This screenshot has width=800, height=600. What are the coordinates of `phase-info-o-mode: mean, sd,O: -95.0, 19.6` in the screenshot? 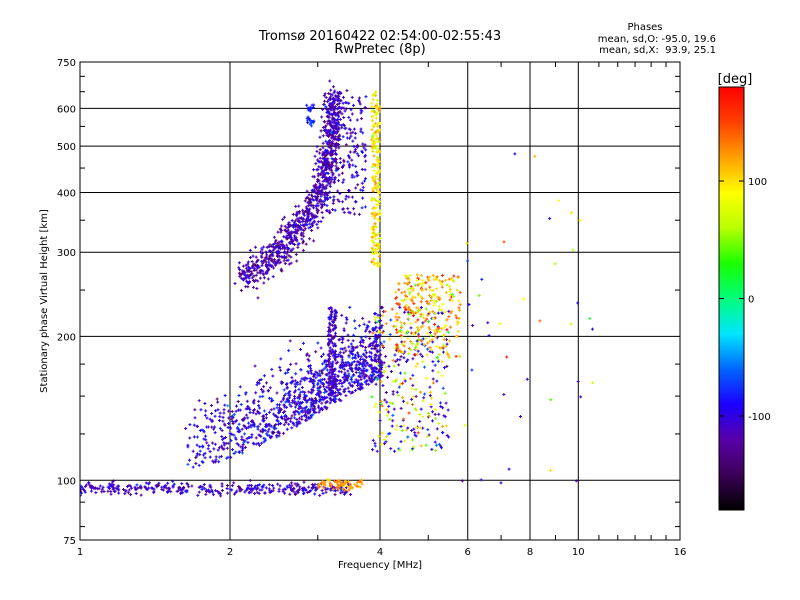 It's located at (657, 39).